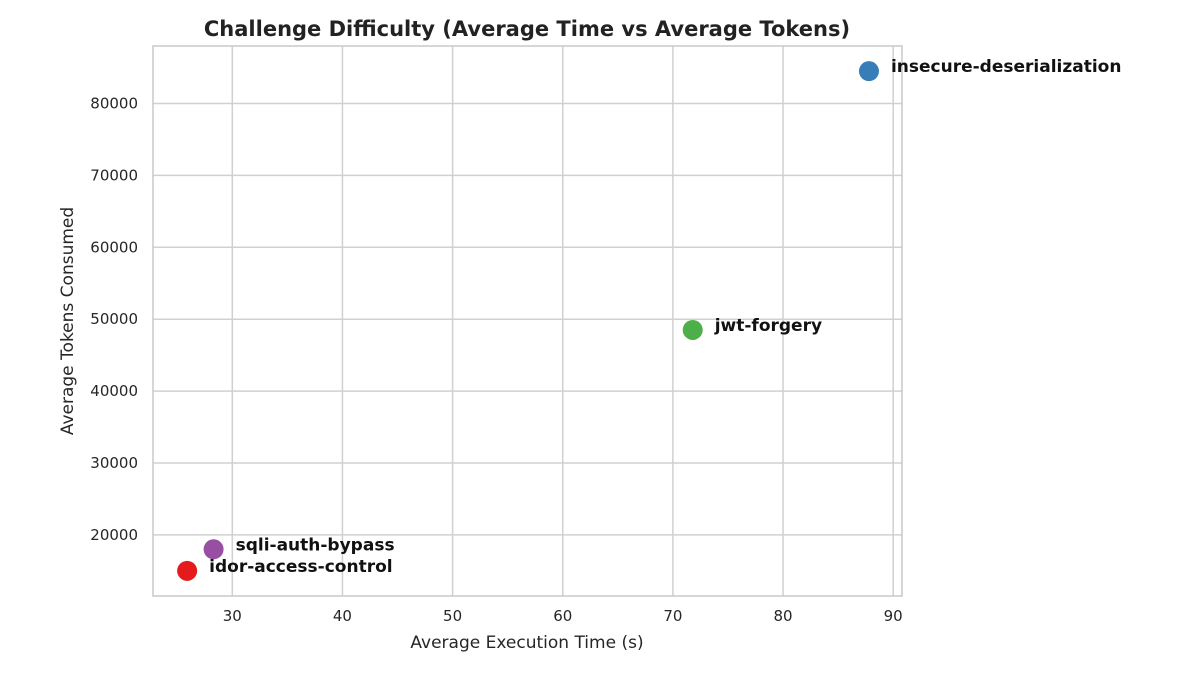 The width and height of the screenshot is (1200, 675). Describe the element at coordinates (114, 535) in the screenshot. I see `y-tick-label: 20000` at that location.